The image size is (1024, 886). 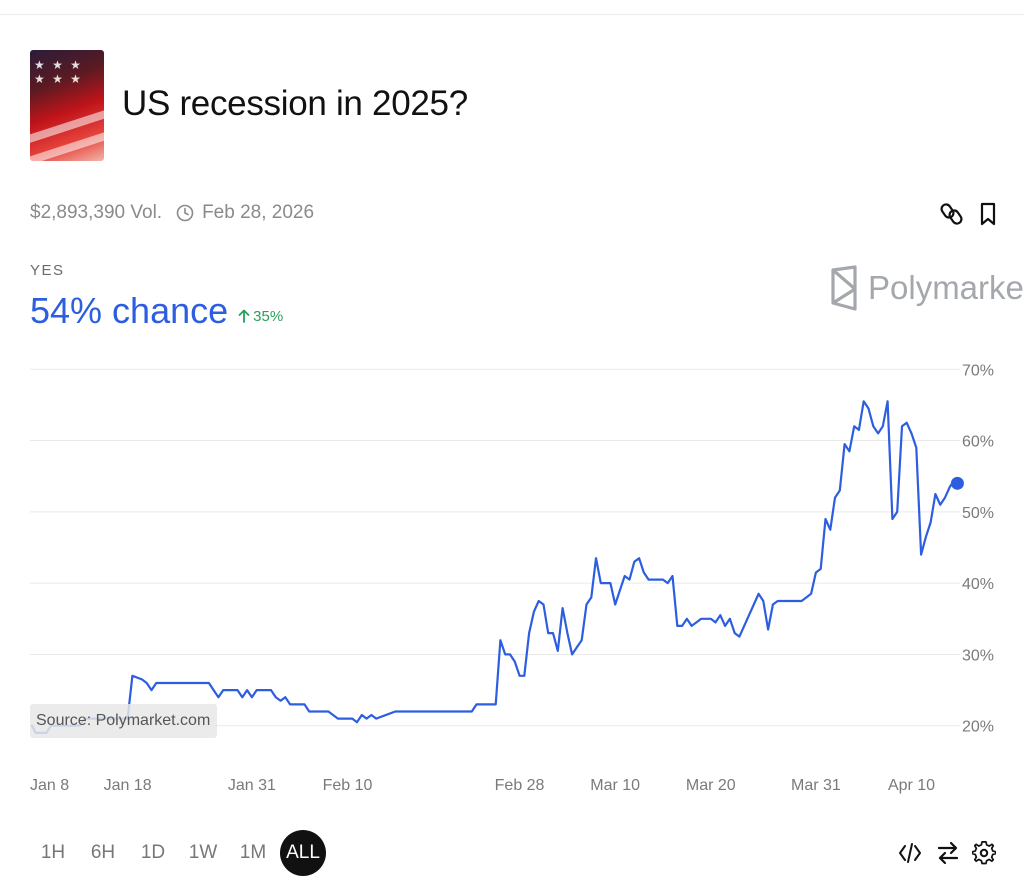 I want to click on top-divider, so click(x=512, y=14).